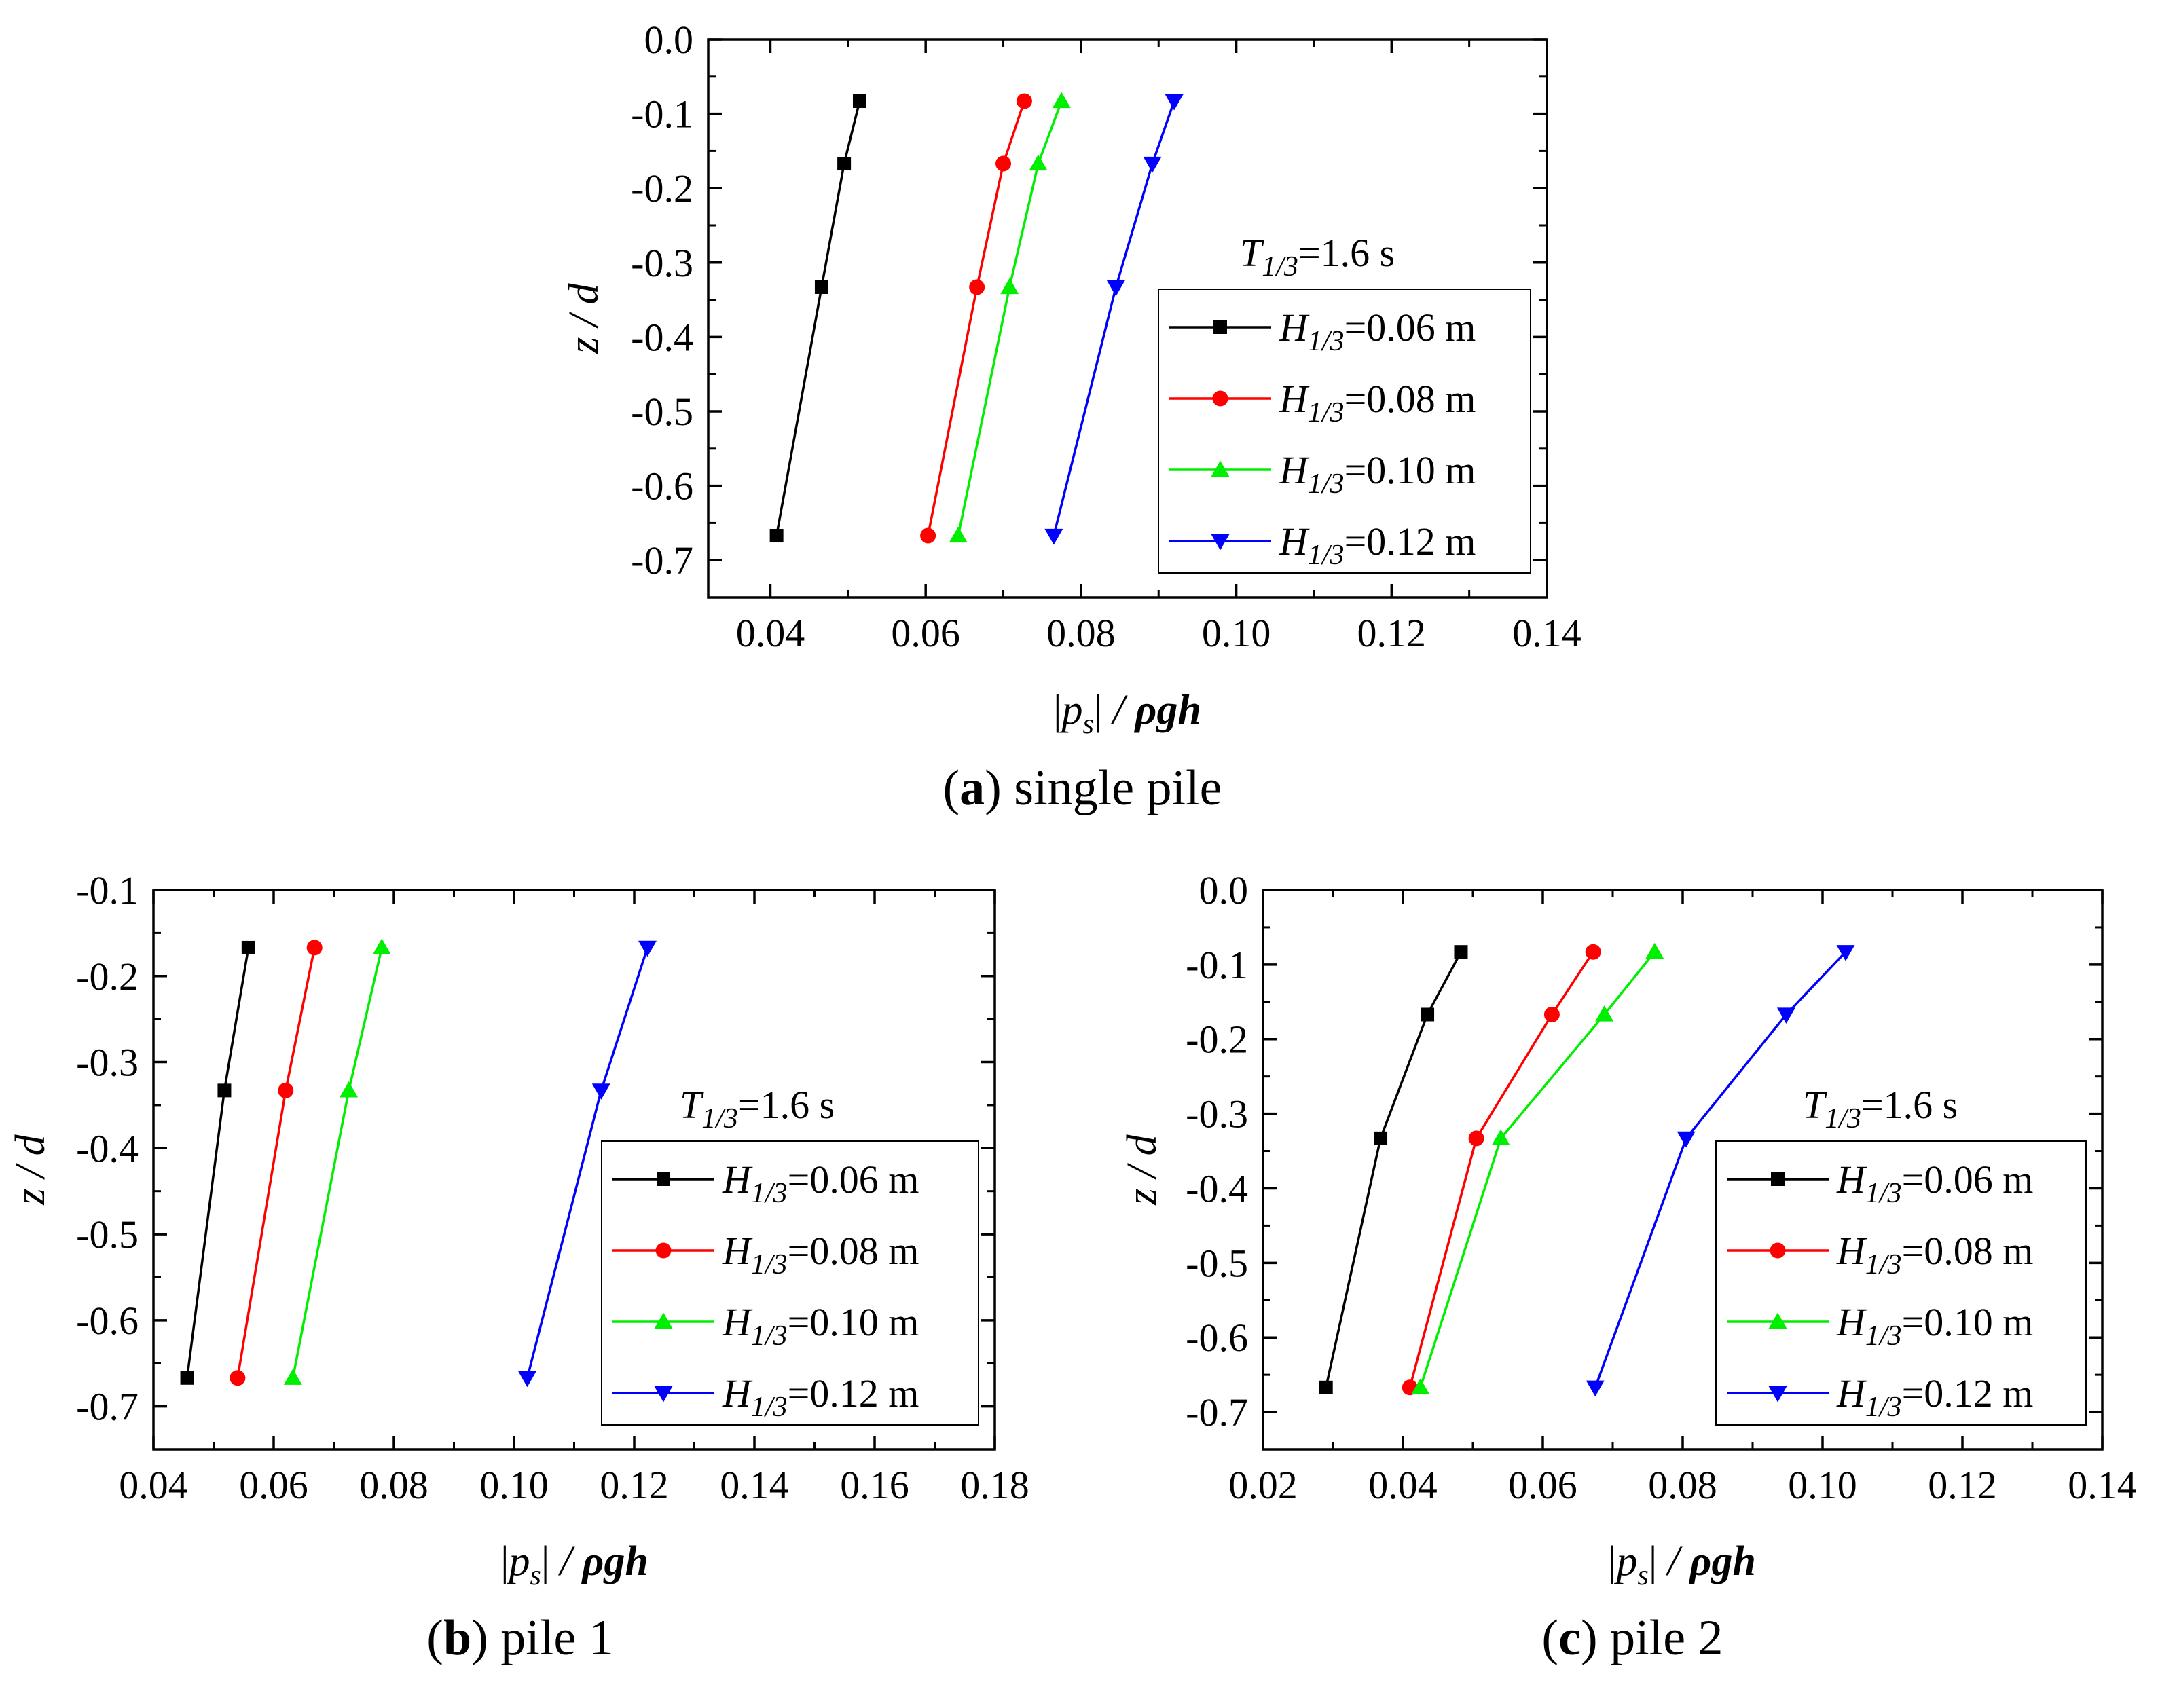  Describe the element at coordinates (1377, 545) in the screenshot. I see `legend-label: H1/3=0.12 m` at that location.